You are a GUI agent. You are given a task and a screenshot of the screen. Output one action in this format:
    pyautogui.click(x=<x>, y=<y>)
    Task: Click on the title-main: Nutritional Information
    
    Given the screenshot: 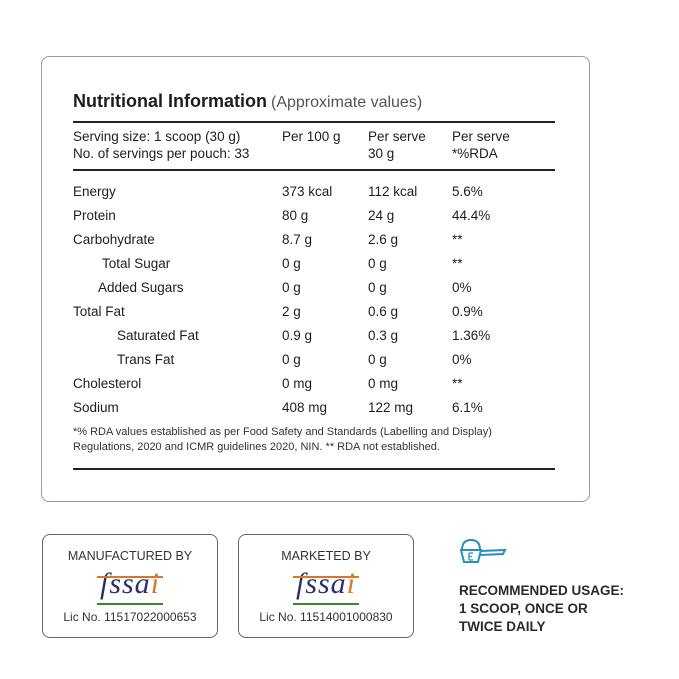 What is the action you would take?
    pyautogui.click(x=170, y=101)
    